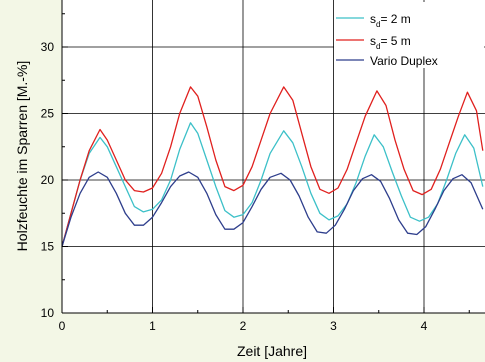 This screenshot has width=485, height=362. I want to click on y-tick-label: 20, so click(48, 180).